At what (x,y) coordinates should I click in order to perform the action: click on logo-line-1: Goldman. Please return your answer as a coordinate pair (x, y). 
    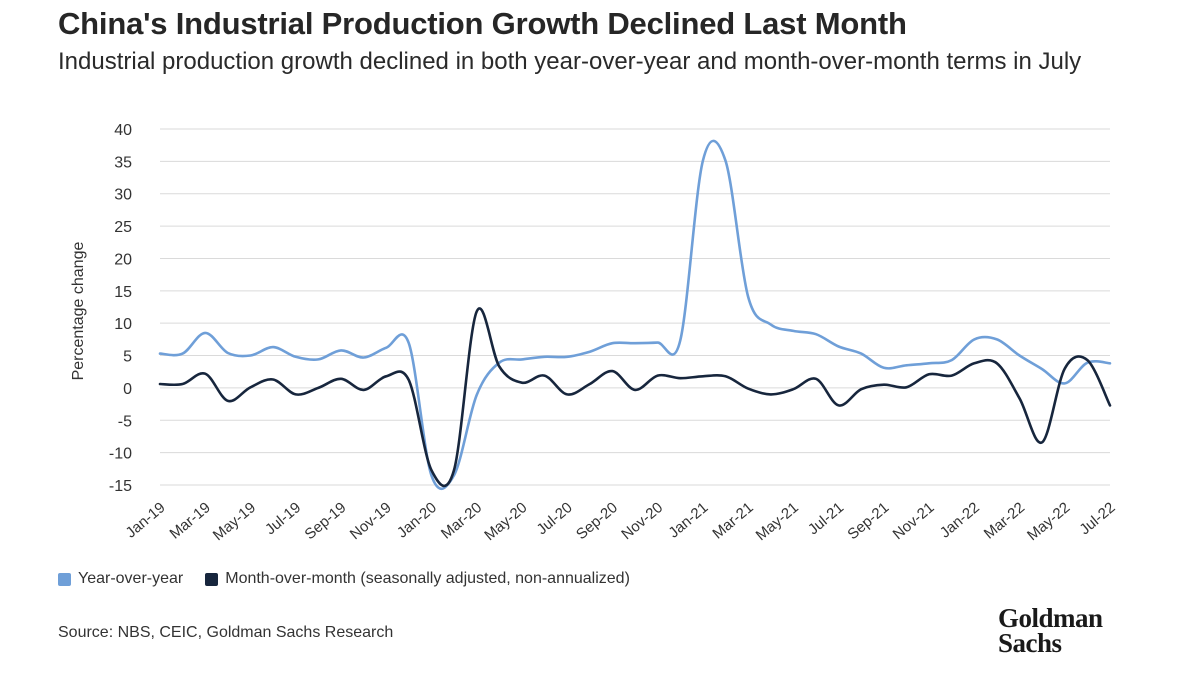
    Looking at the image, I should click on (1050, 618).